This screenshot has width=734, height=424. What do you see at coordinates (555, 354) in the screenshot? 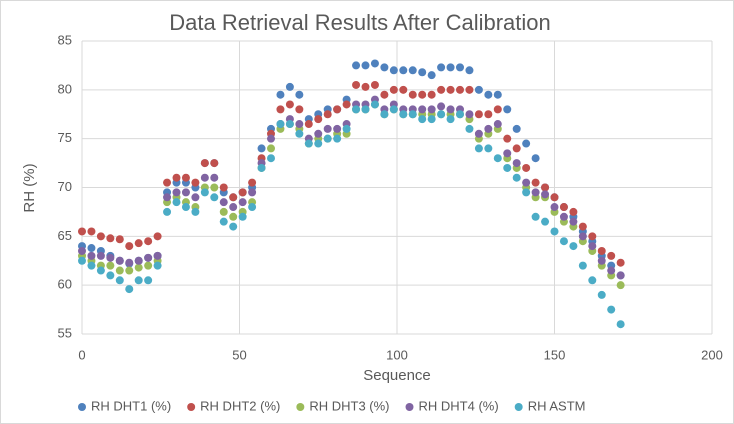
I see `x-tick-label: 150` at bounding box center [555, 354].